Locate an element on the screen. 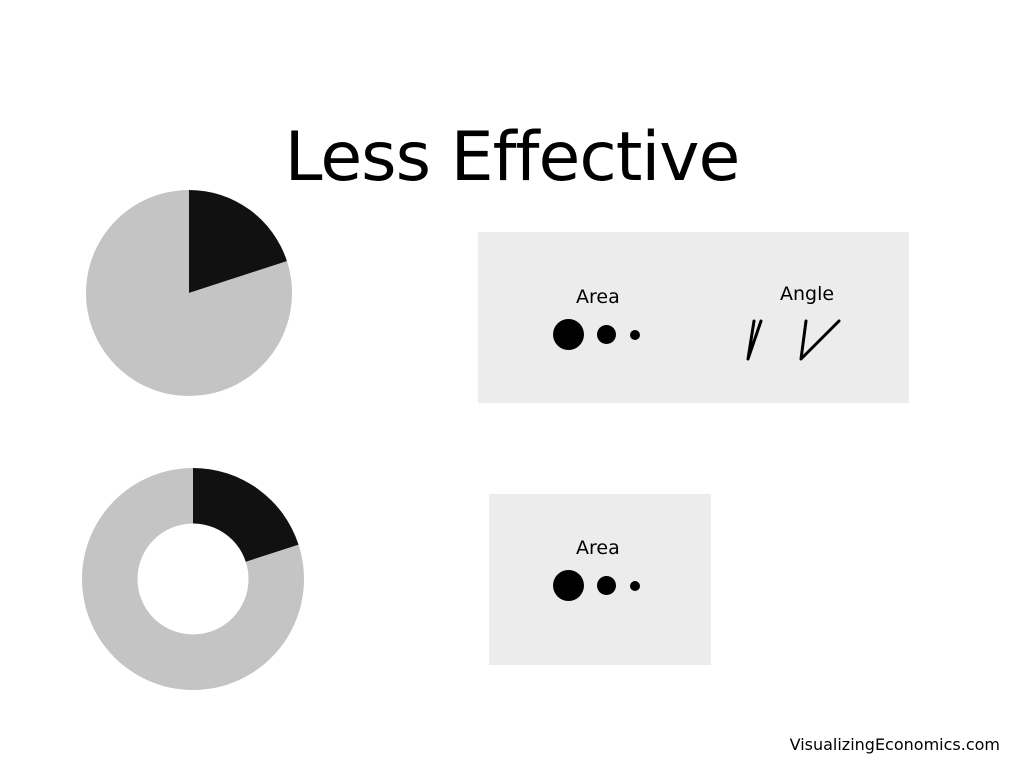  top-comparison-panel: Area Angle is located at coordinates (693, 317).